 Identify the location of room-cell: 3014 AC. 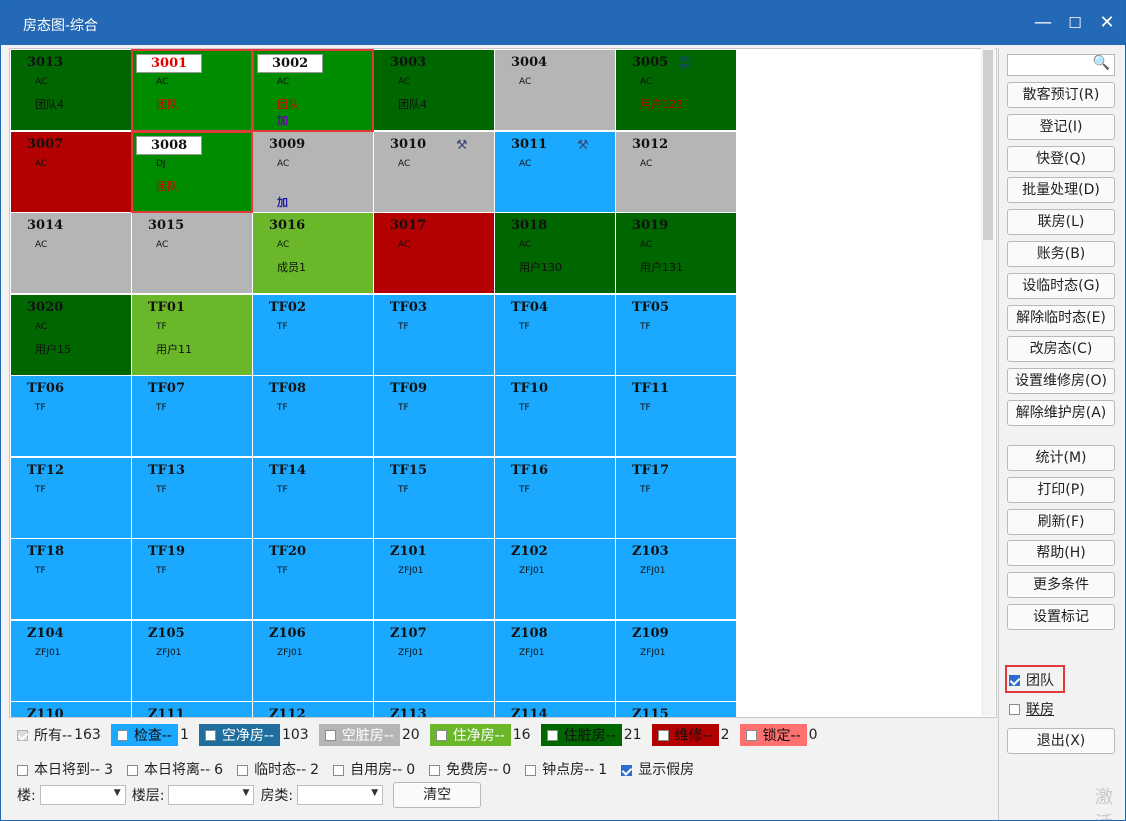
(71, 253).